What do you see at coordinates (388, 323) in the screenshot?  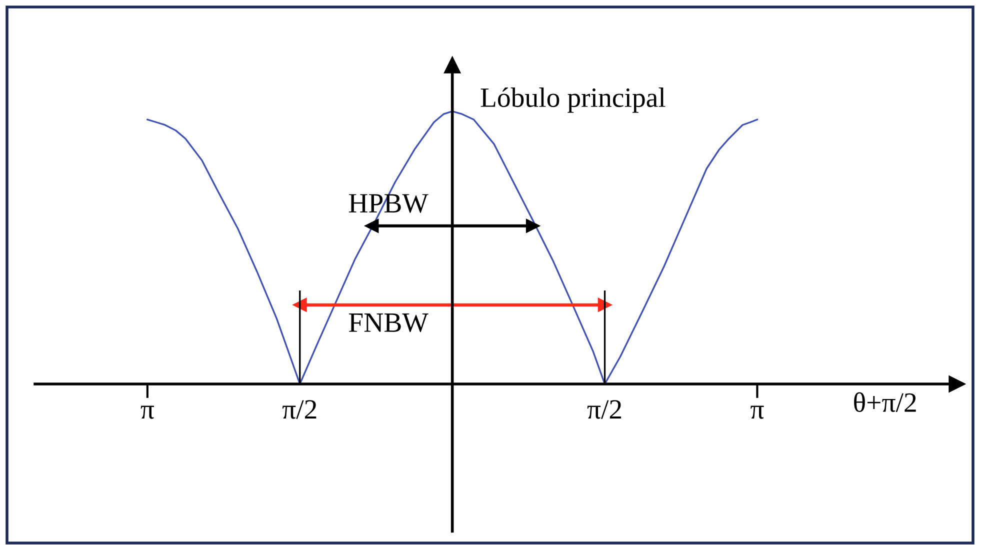 I see `annotation: FNBW` at bounding box center [388, 323].